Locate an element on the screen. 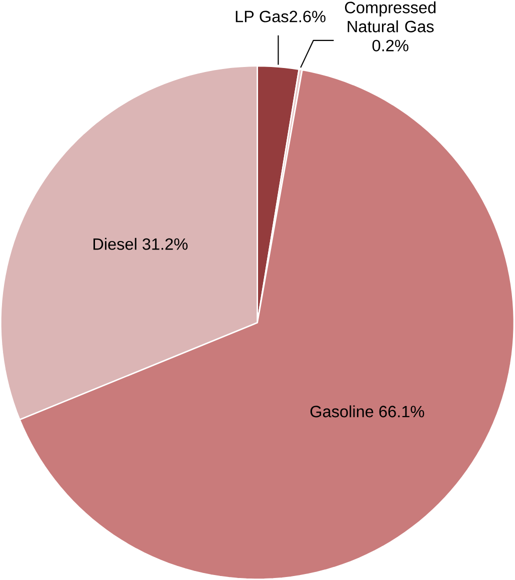  data-label: 31.2% is located at coordinates (165, 244).